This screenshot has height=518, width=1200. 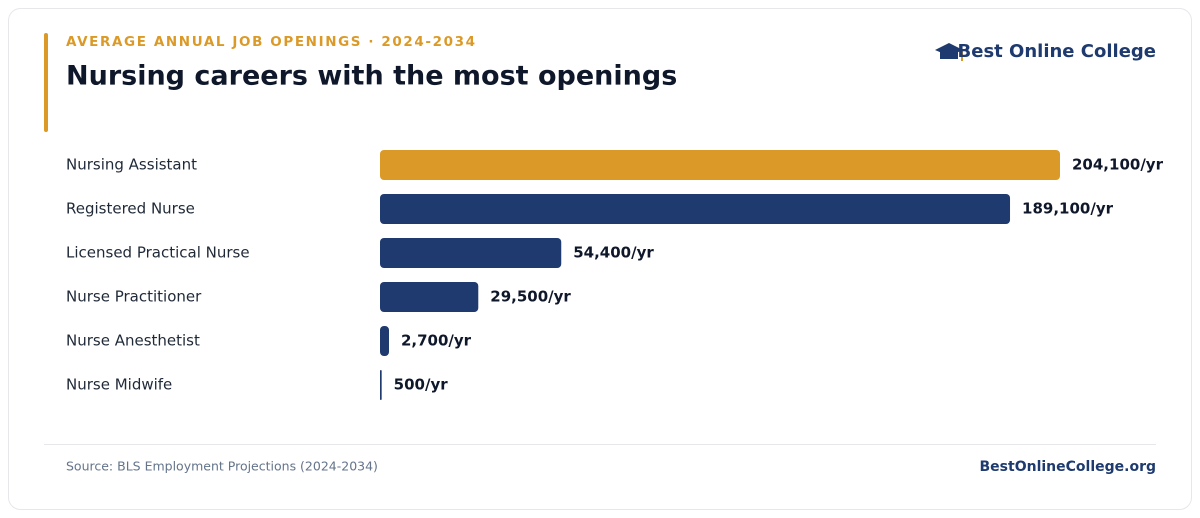 I want to click on accent-bar, so click(x=46, y=82).